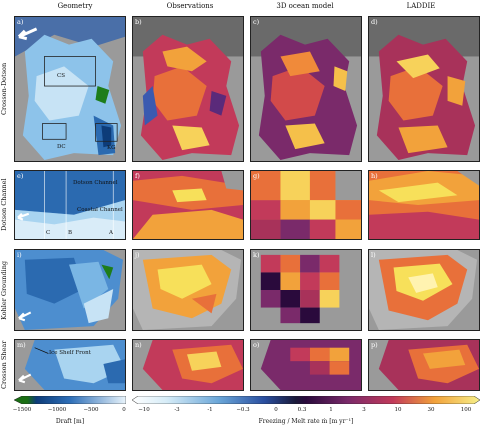 This screenshot has width=500, height=436. I want to click on draft-colorbar-label: Draft [m], so click(70, 421).